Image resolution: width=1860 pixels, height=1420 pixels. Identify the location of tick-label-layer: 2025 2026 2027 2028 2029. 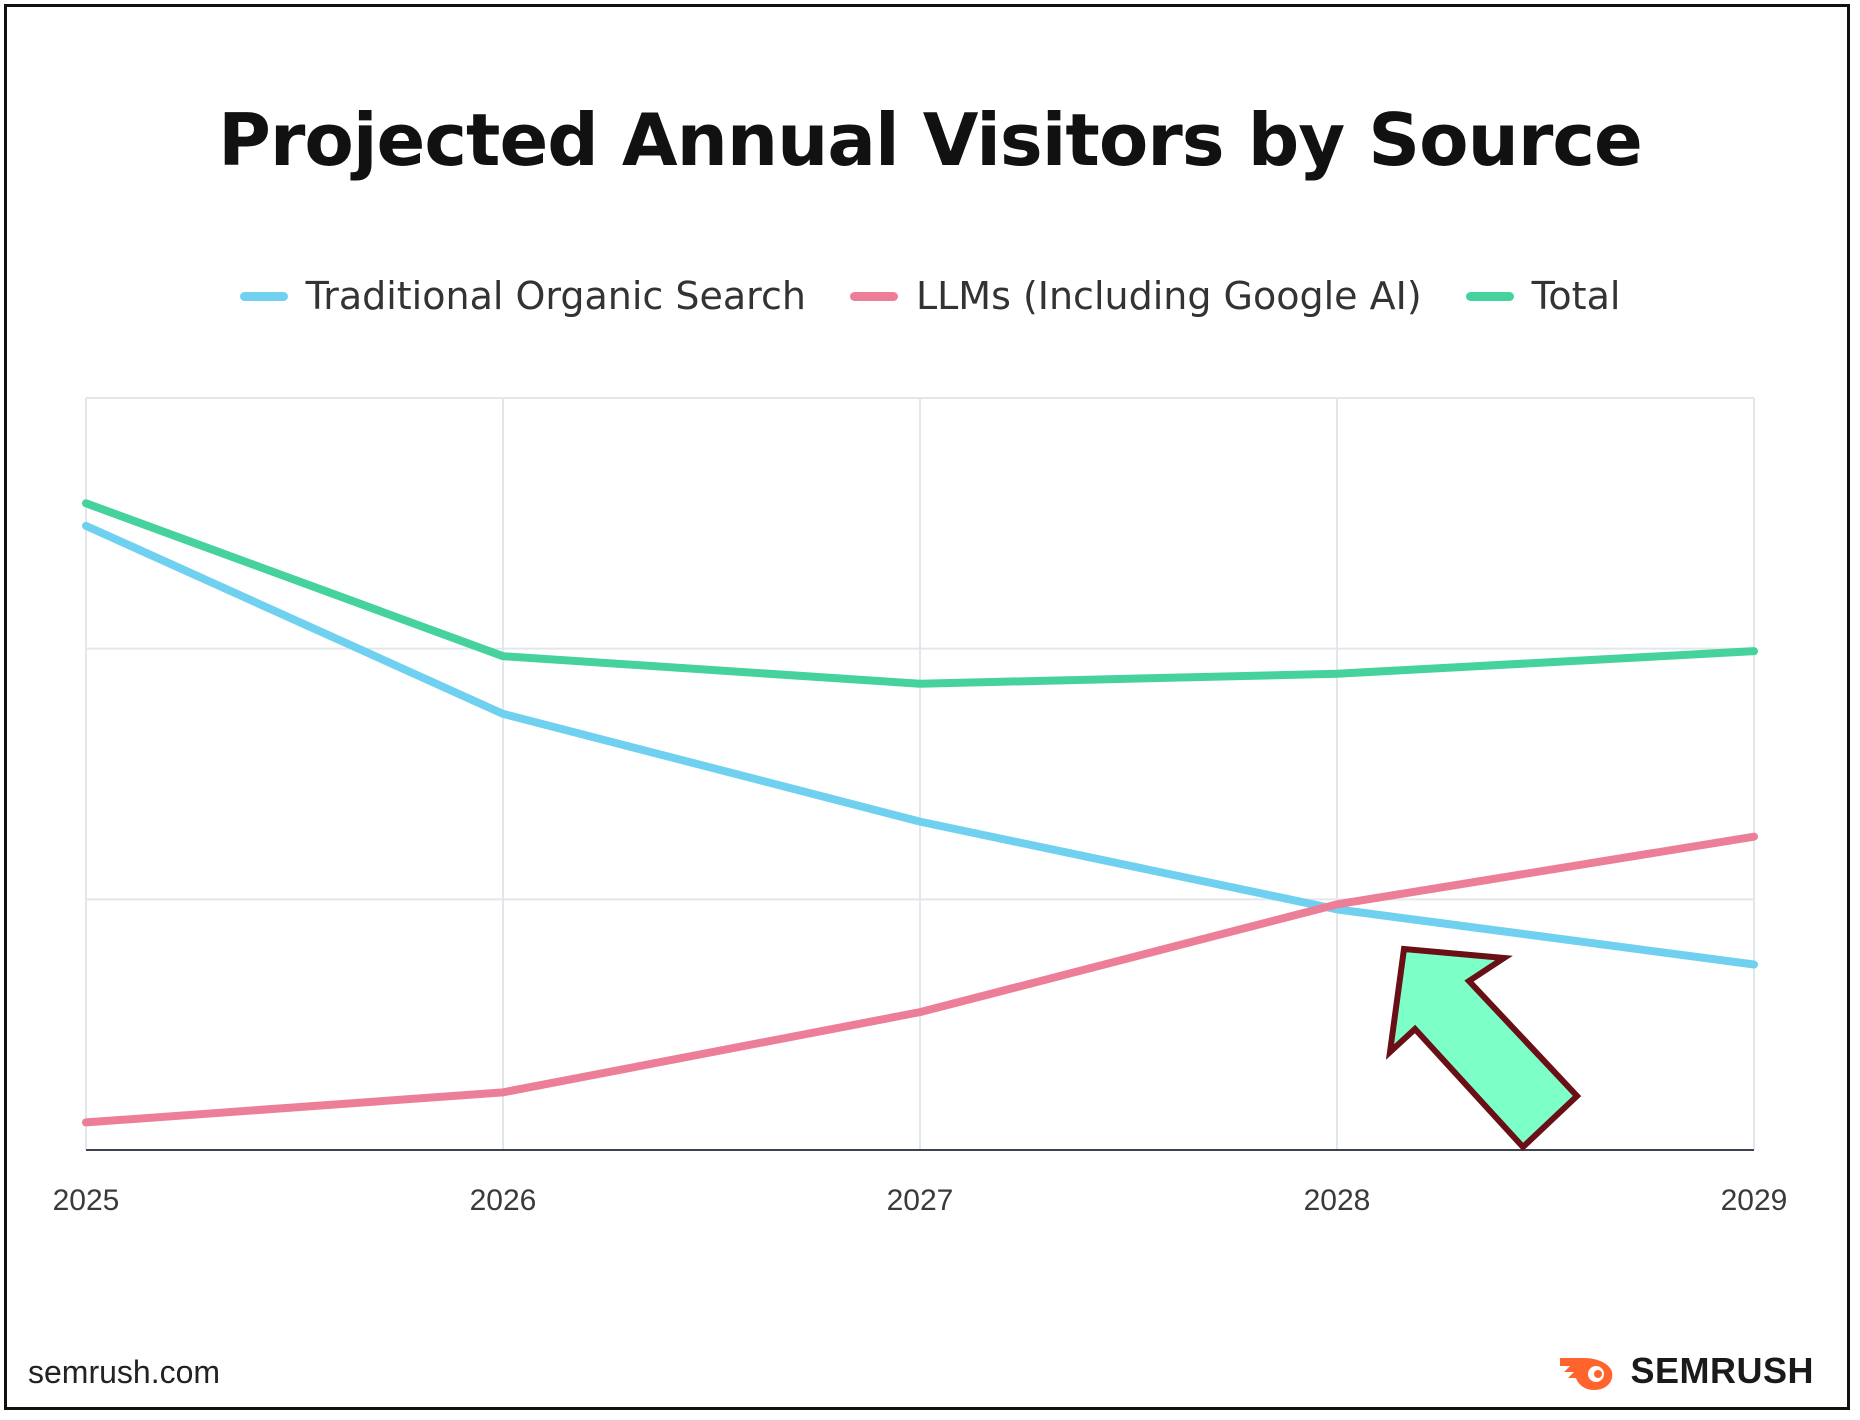
(920, 1200).